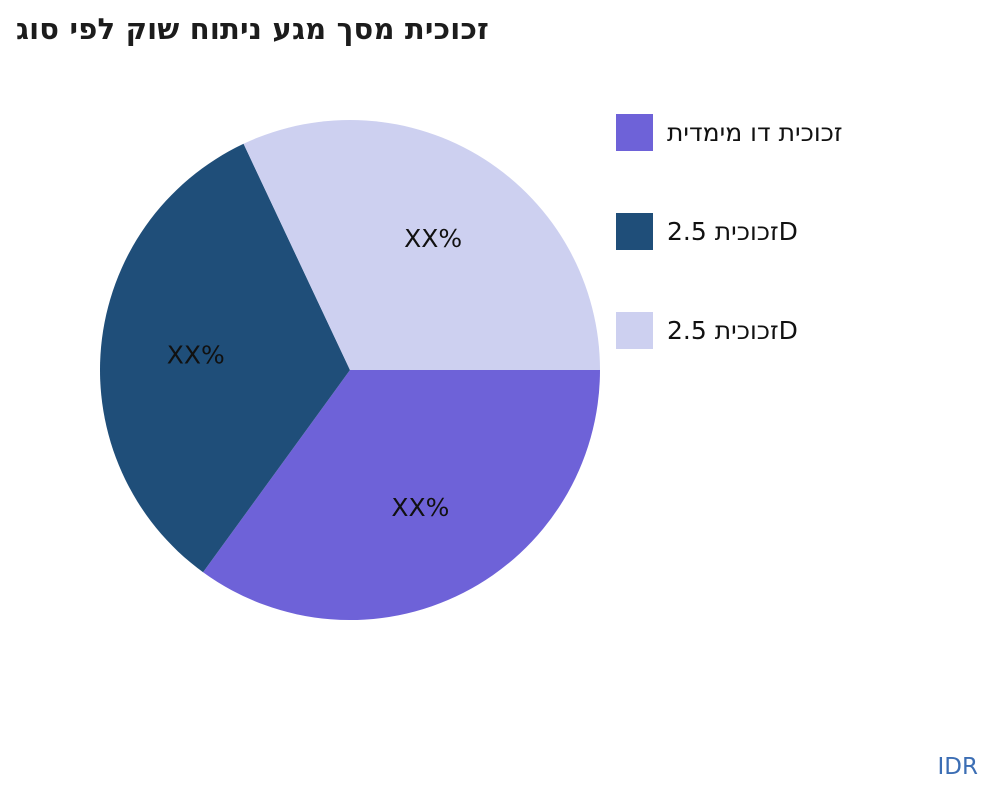 The height and width of the screenshot is (800, 1000). Describe the element at coordinates (957, 767) in the screenshot. I see `watermark-idr: IDR` at that location.